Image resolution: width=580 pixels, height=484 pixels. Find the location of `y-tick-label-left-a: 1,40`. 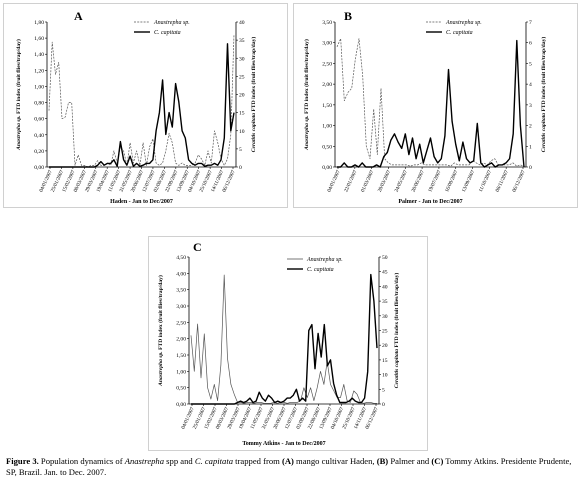

y-tick-label-left-a: 1,40 is located at coordinates (39, 55).